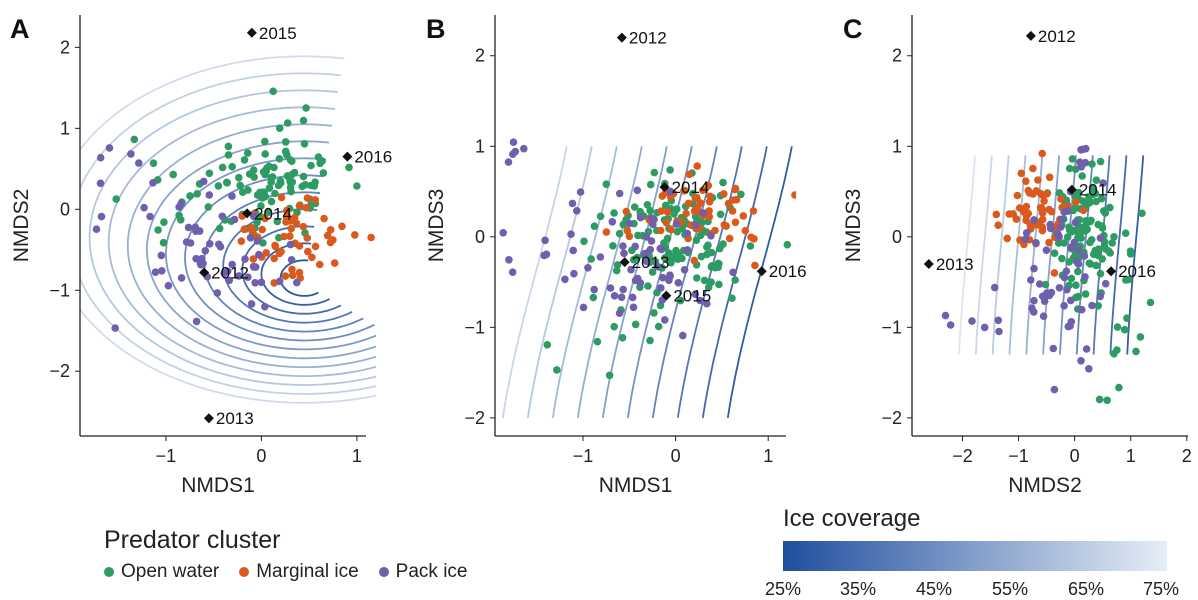  Describe the element at coordinates (1018, 456) in the screenshot. I see `x-tick-label: −1` at that location.